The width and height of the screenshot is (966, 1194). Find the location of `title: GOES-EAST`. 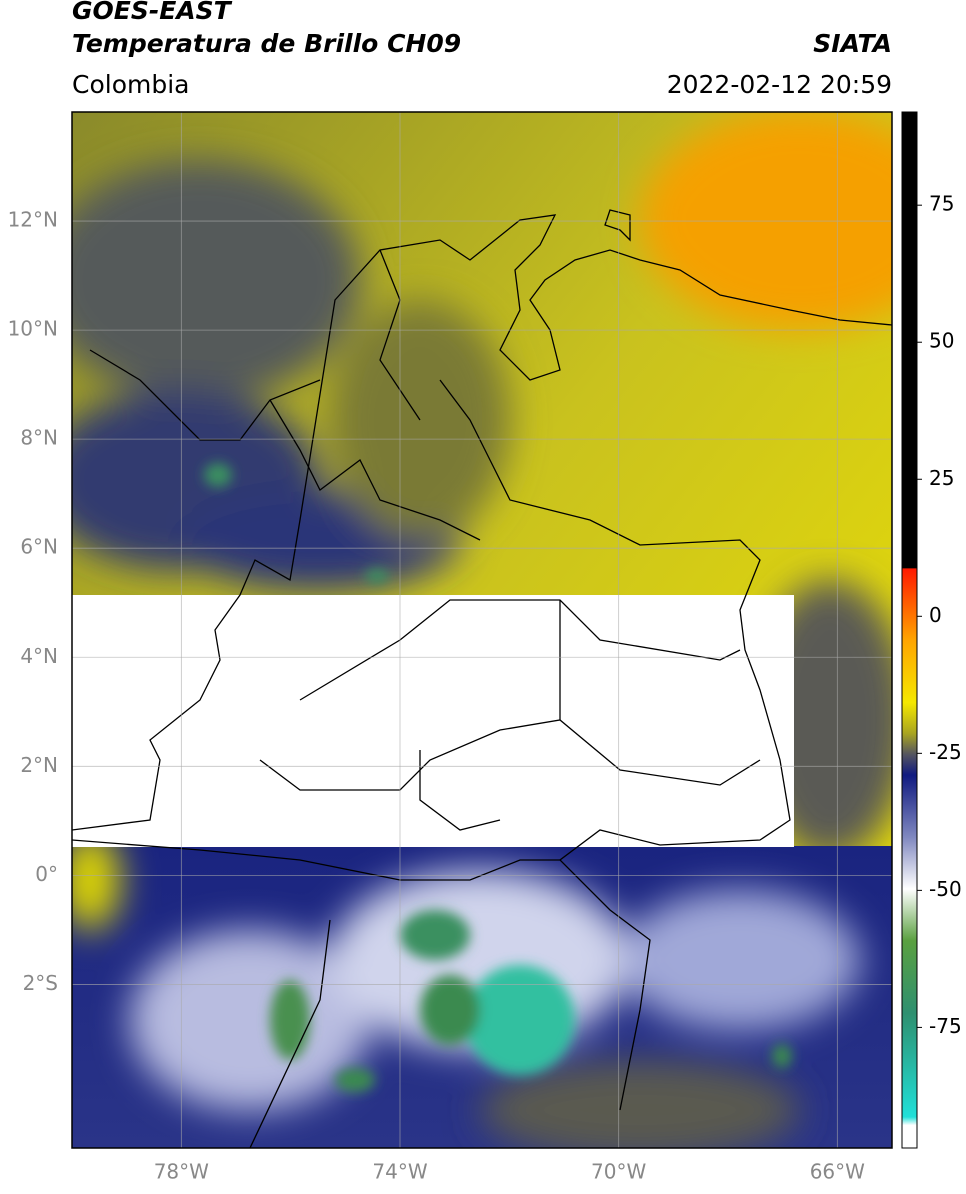

title: GOES-EAST is located at coordinates (152, 12).